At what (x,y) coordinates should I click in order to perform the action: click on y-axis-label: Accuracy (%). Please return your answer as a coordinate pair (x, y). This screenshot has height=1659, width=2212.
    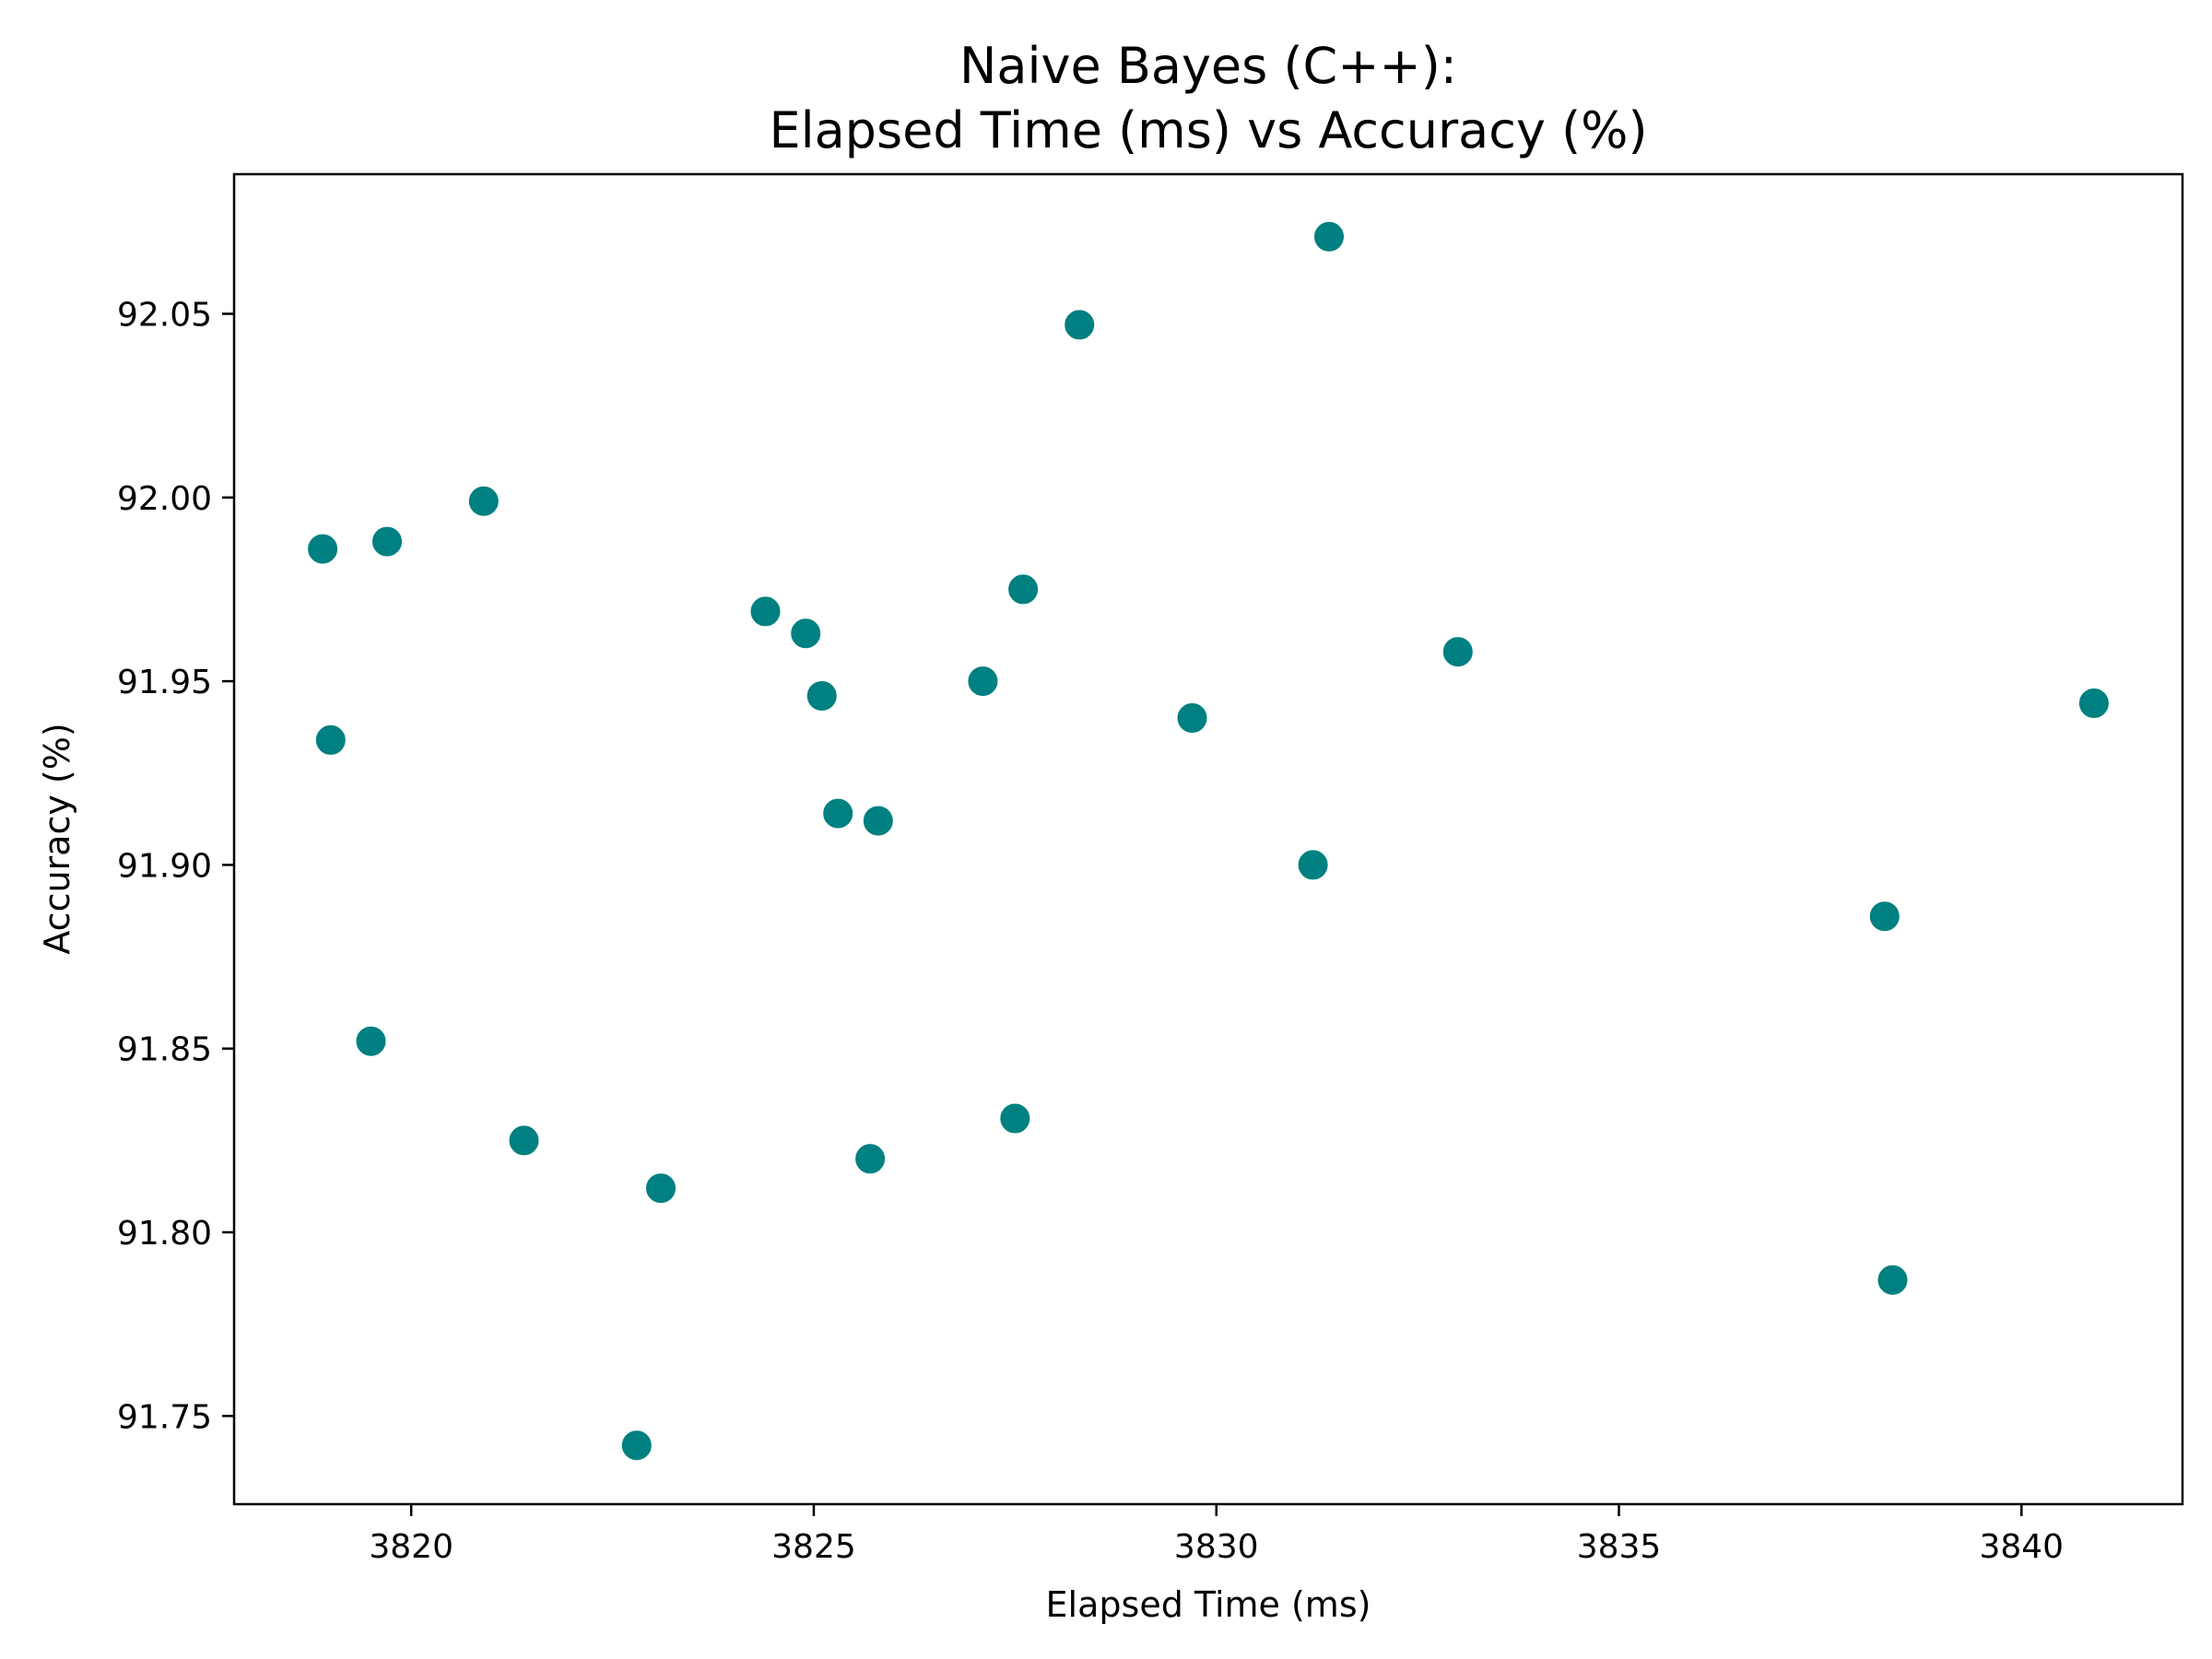
    Looking at the image, I should click on (57, 838).